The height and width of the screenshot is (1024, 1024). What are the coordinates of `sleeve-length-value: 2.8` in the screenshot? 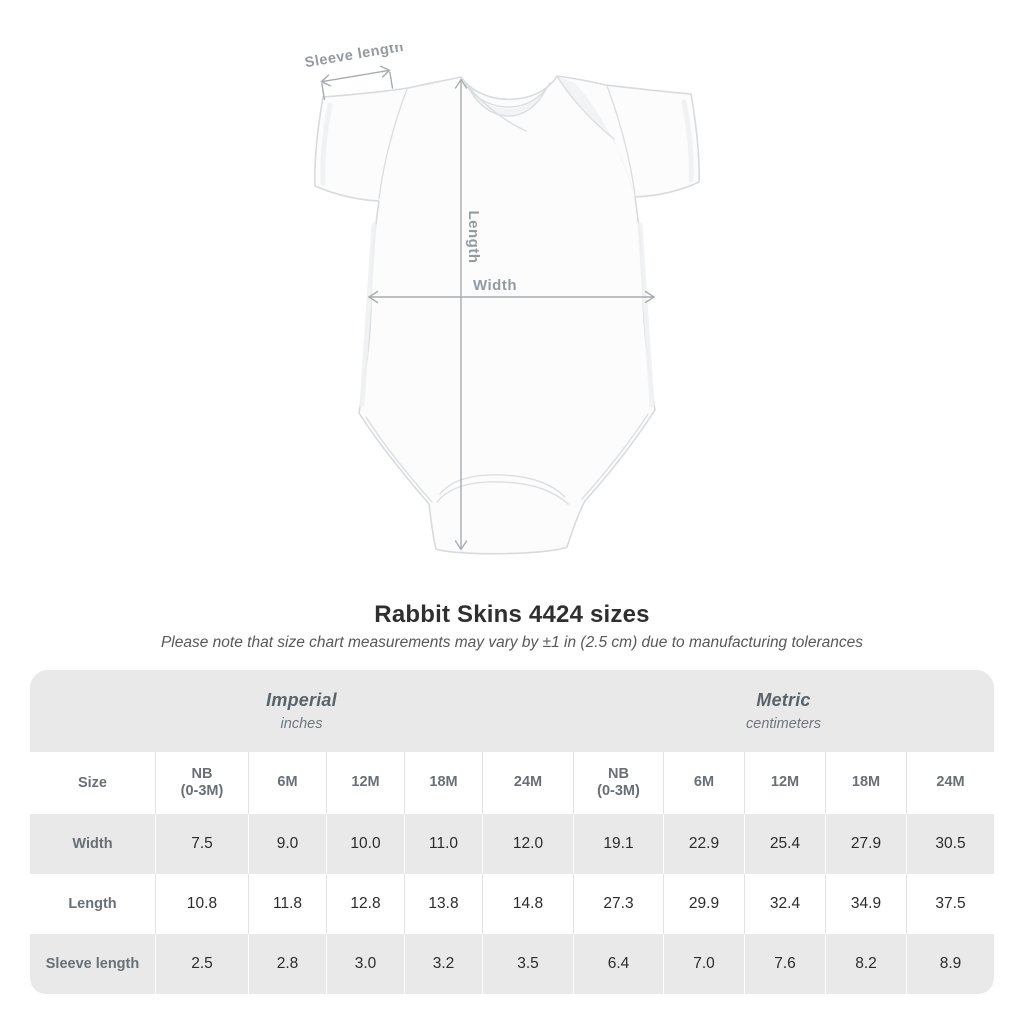 It's located at (287, 964).